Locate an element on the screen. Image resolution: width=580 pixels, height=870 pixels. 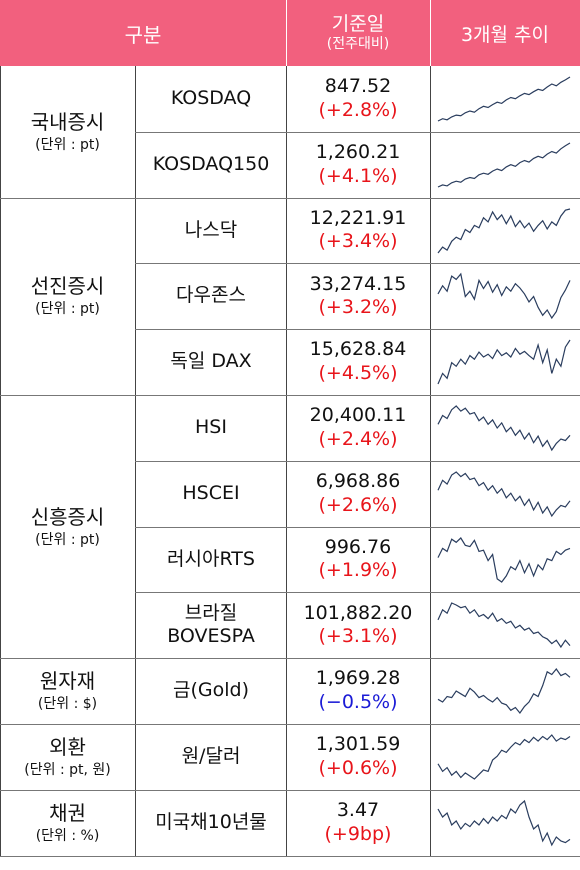
header-value-sublabel: (전주대비) is located at coordinates (358, 43).